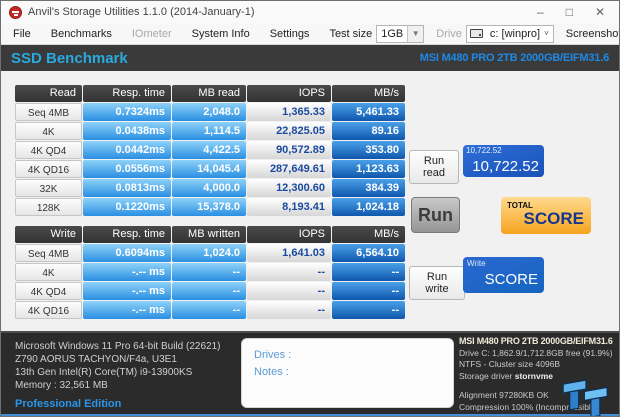 The image size is (620, 417). I want to click on read-score-small: 10,722.52, so click(484, 150).